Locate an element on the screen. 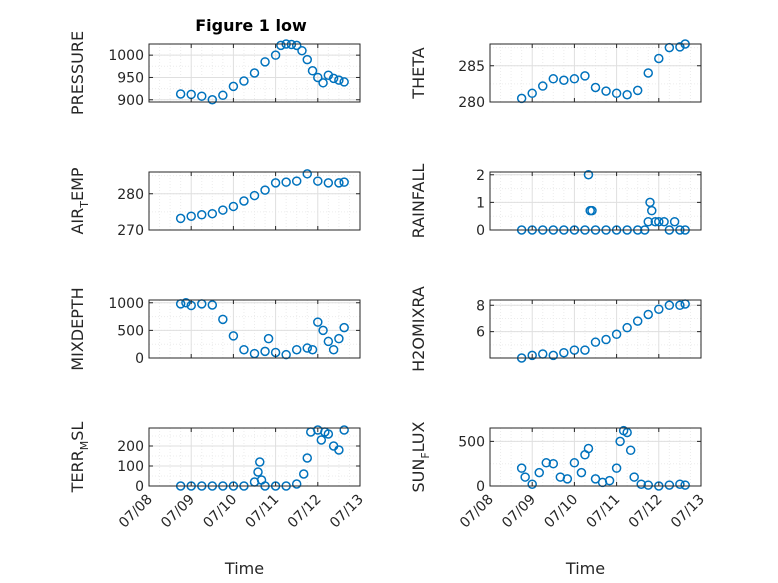  y-axis-label: AIRTEMP is located at coordinates (79, 200).